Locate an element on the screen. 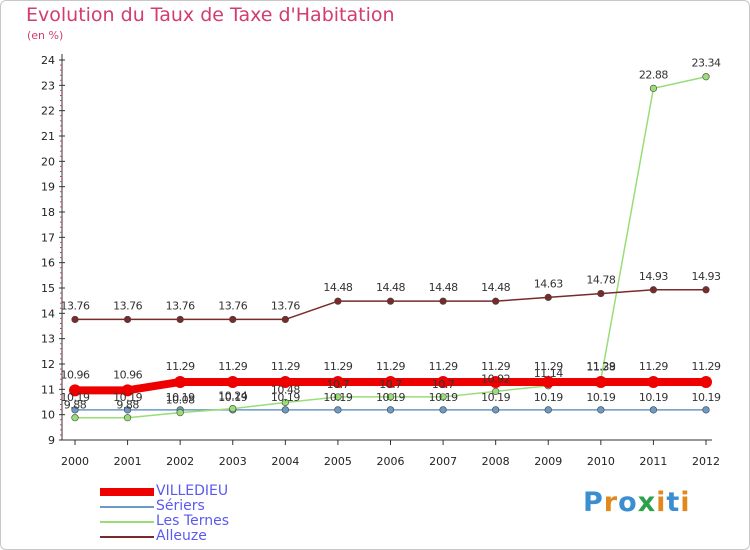 This screenshot has width=750, height=550. legend-label: VILLEDIEU is located at coordinates (192, 491).